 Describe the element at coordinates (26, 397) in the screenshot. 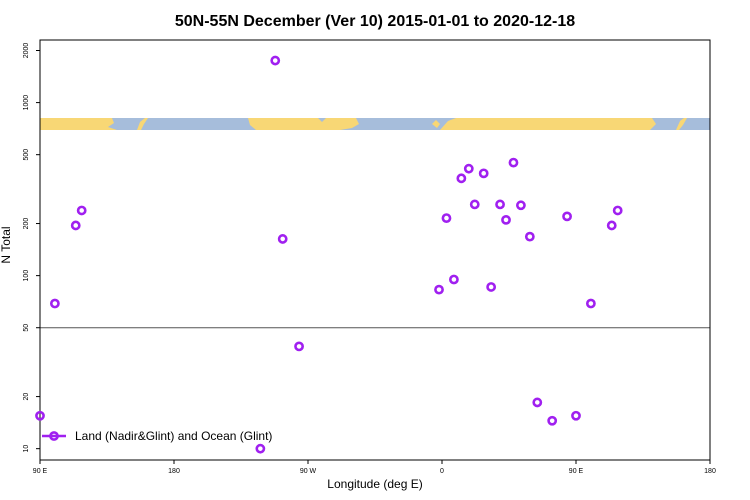

I see `y-tick-label: 20` at that location.